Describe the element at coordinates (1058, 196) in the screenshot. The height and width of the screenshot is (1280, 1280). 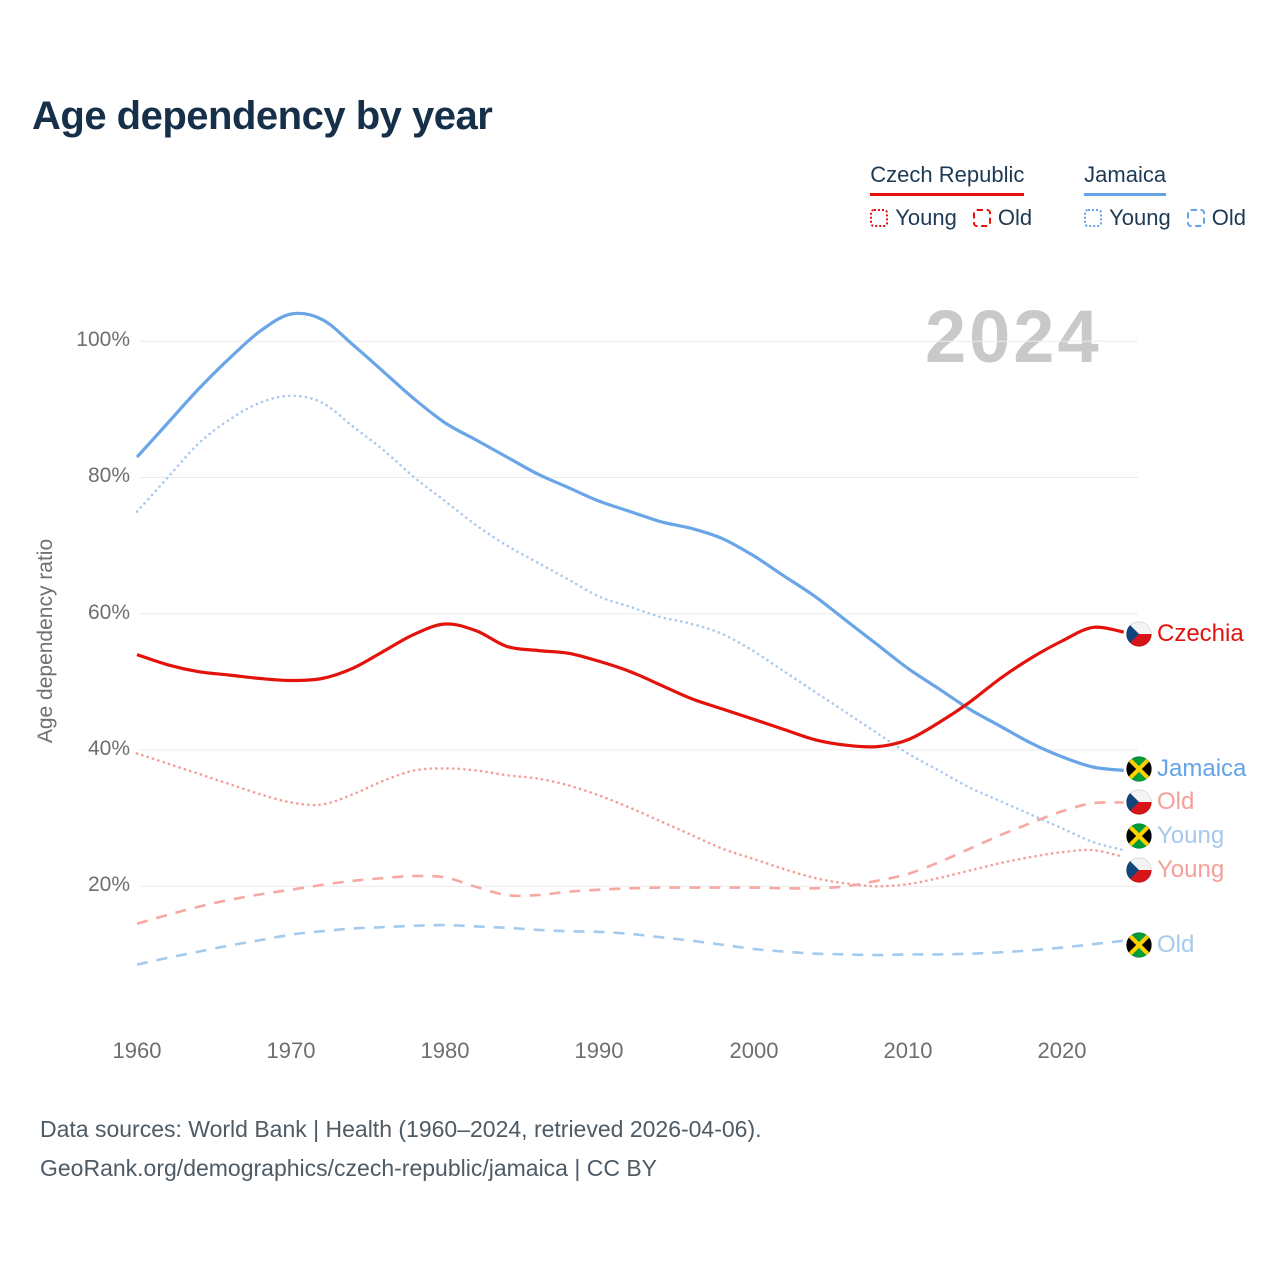
I see `legend: Czech Republic Young Old Jamaica Young` at that location.